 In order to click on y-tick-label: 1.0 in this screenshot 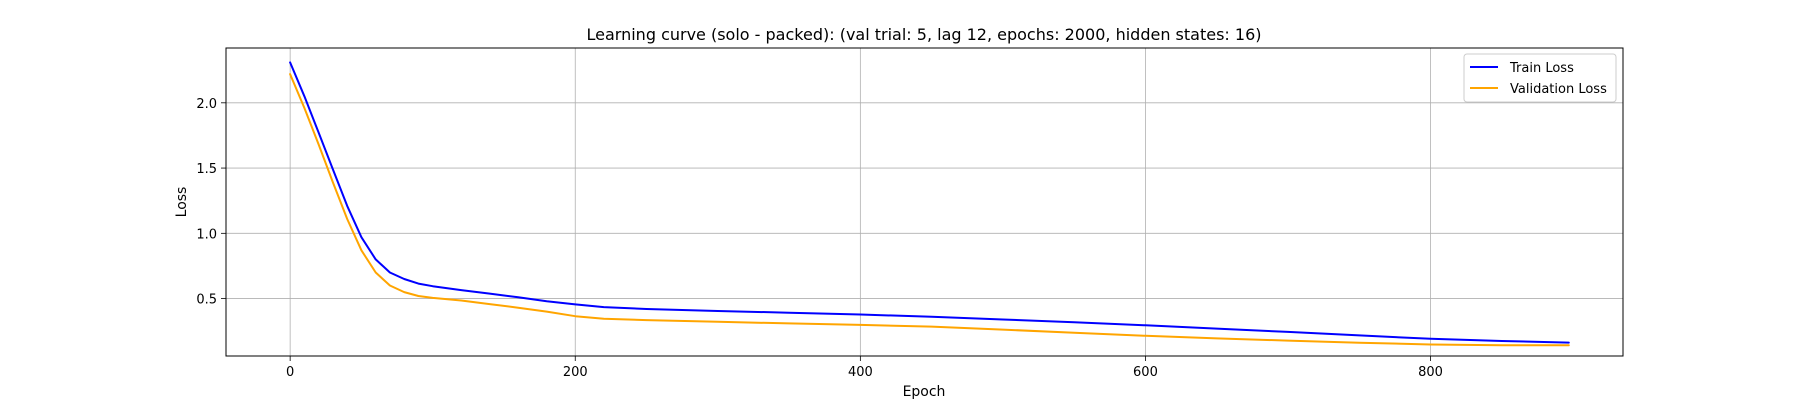, I will do `click(206, 234)`.